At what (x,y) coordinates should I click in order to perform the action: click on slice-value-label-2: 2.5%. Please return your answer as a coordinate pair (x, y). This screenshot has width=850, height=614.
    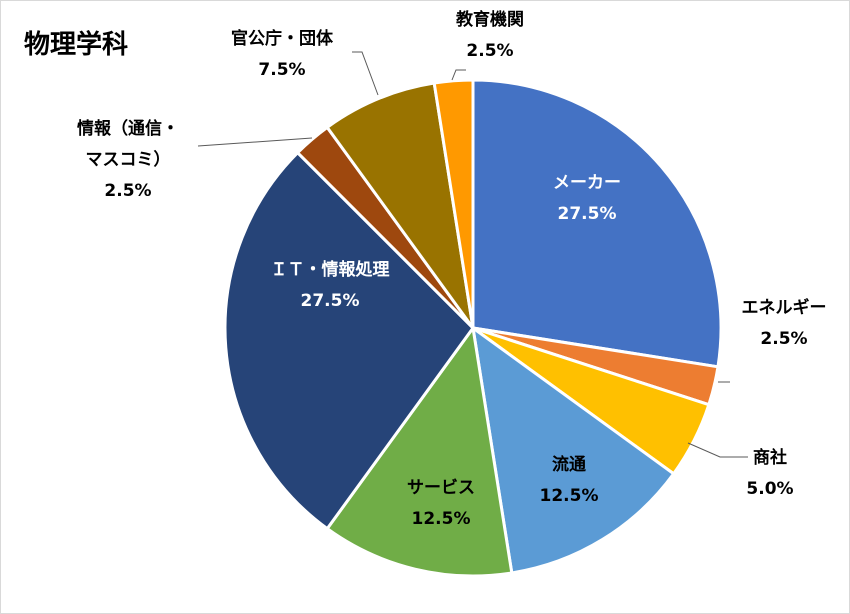
    Looking at the image, I should click on (783, 339).